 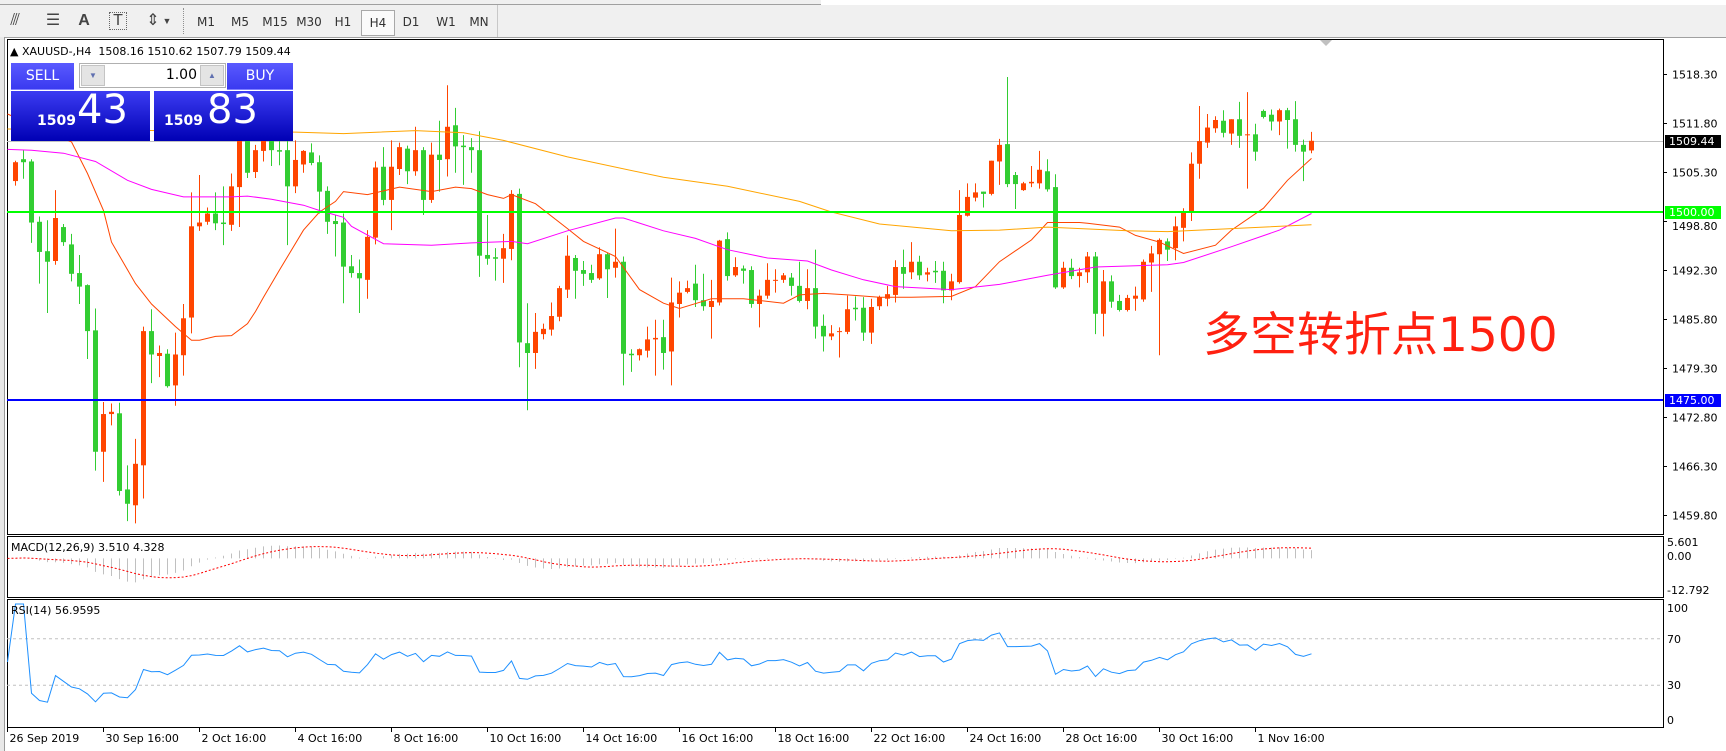 I want to click on time-axis-label: 30 Sep 16:00, so click(x=142, y=738).